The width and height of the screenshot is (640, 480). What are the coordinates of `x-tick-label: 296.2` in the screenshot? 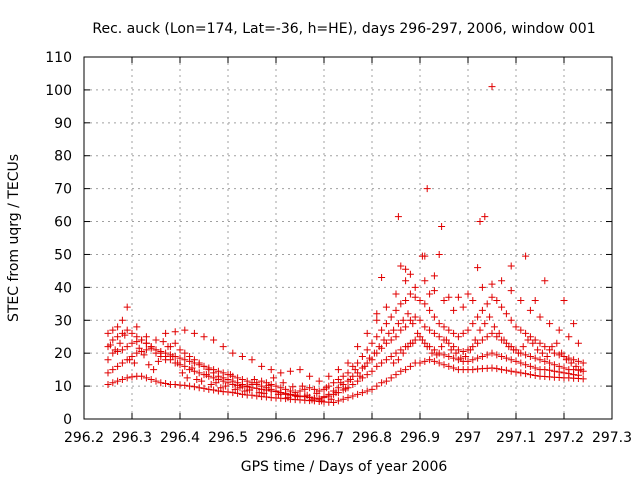 It's located at (84, 438).